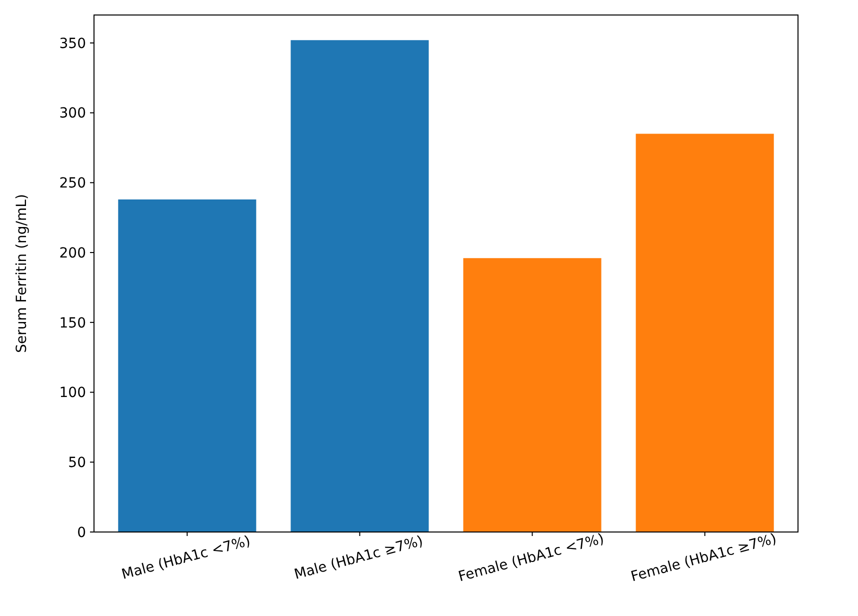 The height and width of the screenshot is (616, 858). What do you see at coordinates (703, 558) in the screenshot?
I see `x-tick-label: Female (HbA1c ≥7%)` at bounding box center [703, 558].